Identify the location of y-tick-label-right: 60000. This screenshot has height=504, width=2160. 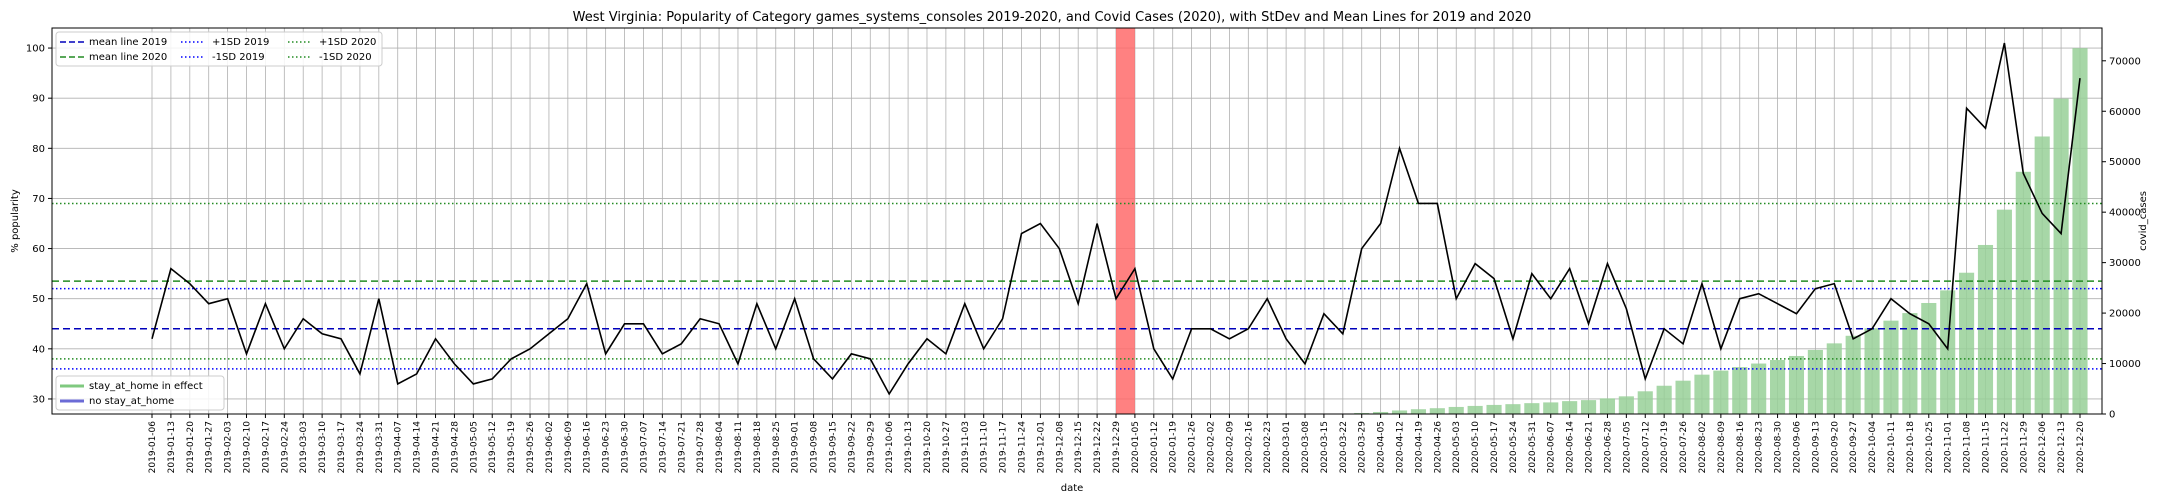
(2125, 112).